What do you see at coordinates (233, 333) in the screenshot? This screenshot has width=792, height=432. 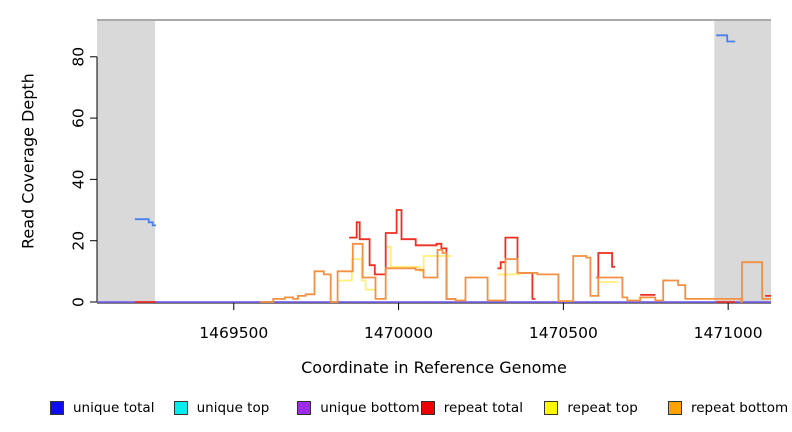 I see `x-axis-tick-label: 1469500` at bounding box center [233, 333].